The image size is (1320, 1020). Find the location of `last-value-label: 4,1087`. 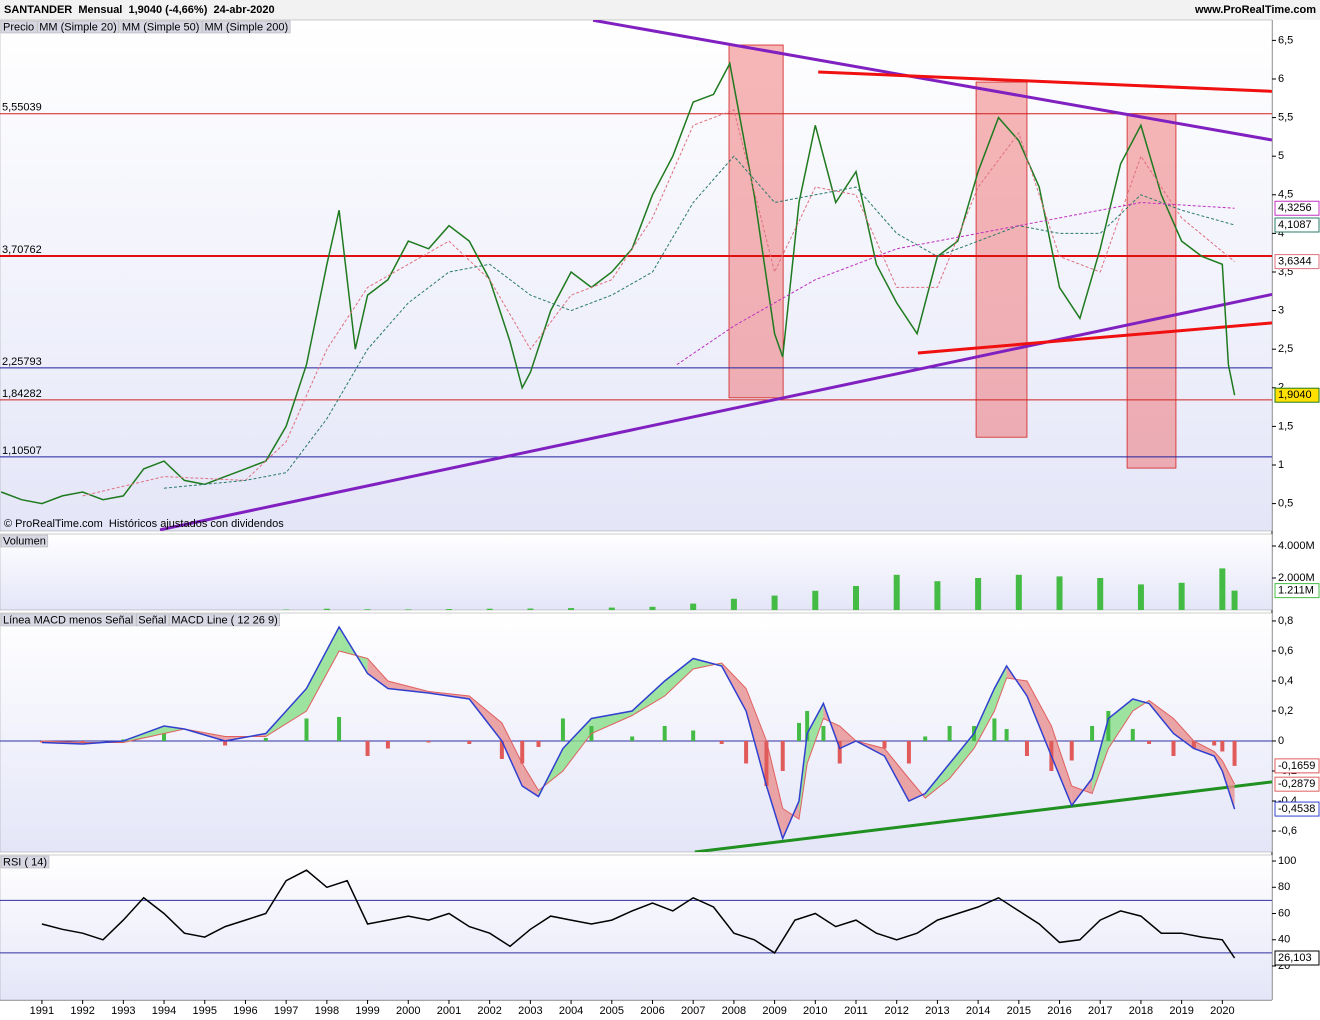

last-value-label: 4,1087 is located at coordinates (1295, 225).